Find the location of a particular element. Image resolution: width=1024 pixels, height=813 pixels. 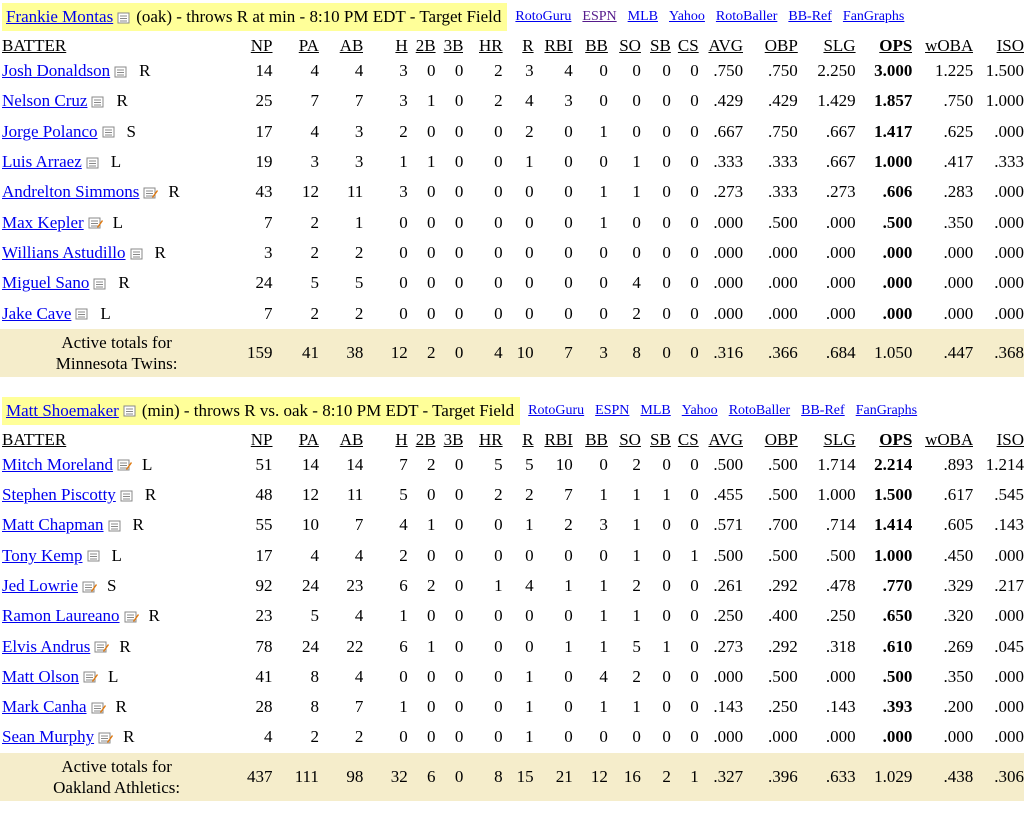

column-header-hr: HR is located at coordinates (483, 439).